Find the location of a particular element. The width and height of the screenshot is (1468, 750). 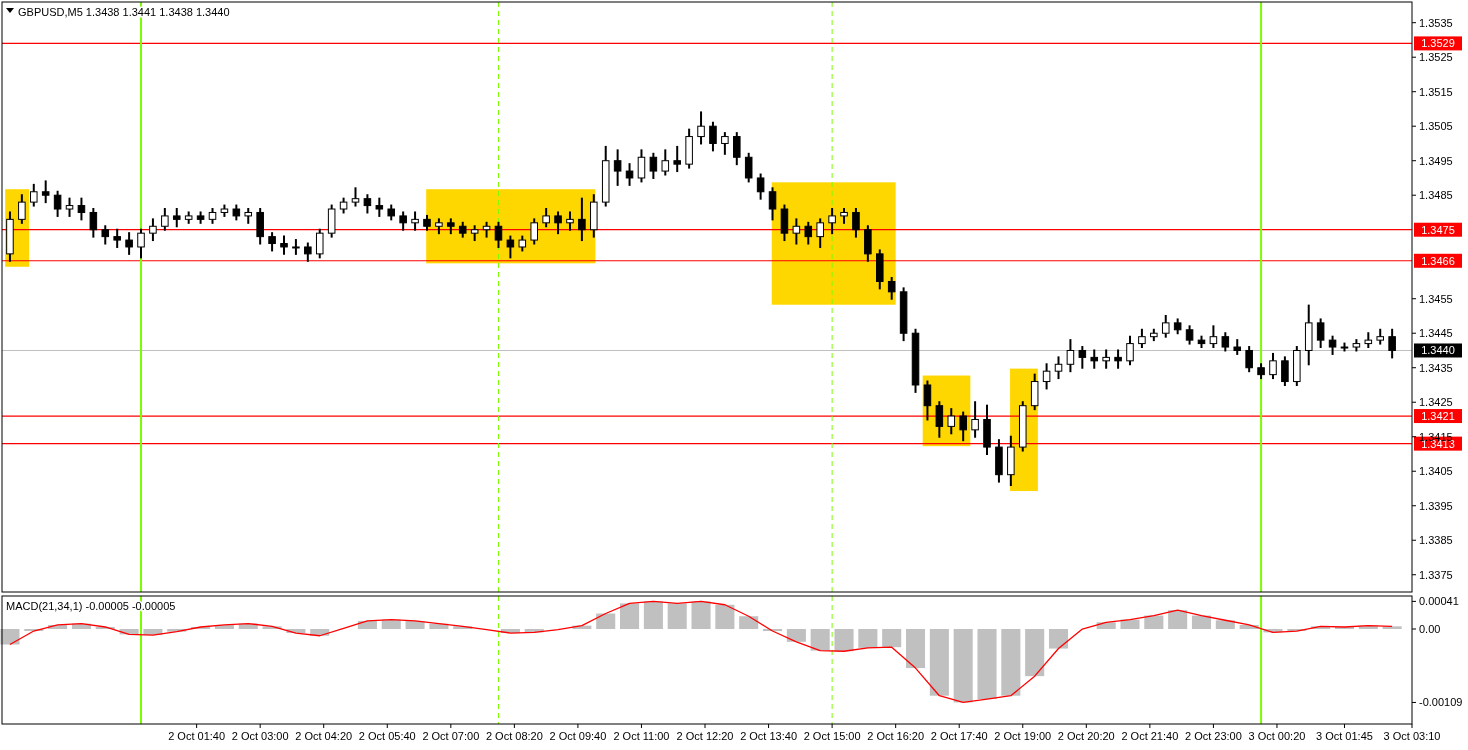

x-tick-label: 2 Oct 15:00 is located at coordinates (832, 736).